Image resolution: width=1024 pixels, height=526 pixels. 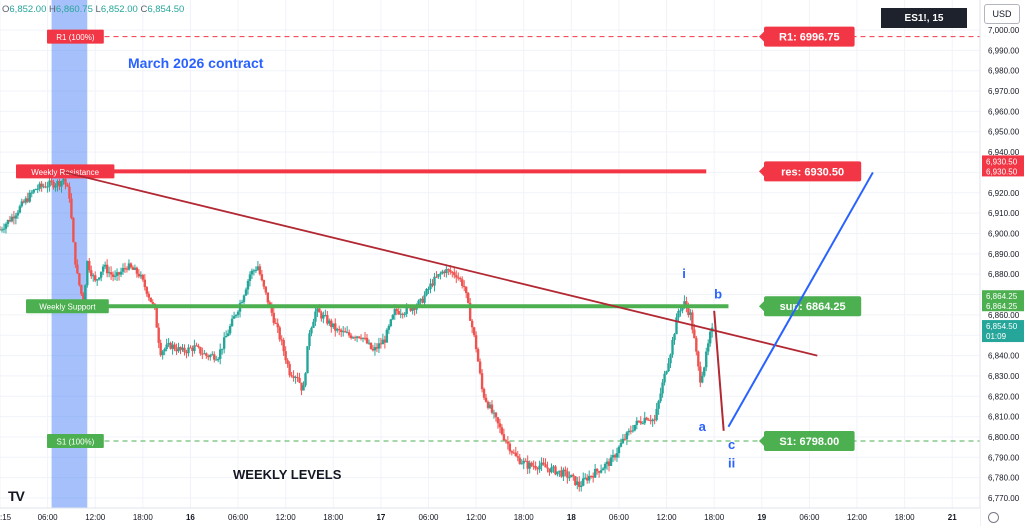 I want to click on y-tick-label: 6,790.00, so click(x=1004, y=457).